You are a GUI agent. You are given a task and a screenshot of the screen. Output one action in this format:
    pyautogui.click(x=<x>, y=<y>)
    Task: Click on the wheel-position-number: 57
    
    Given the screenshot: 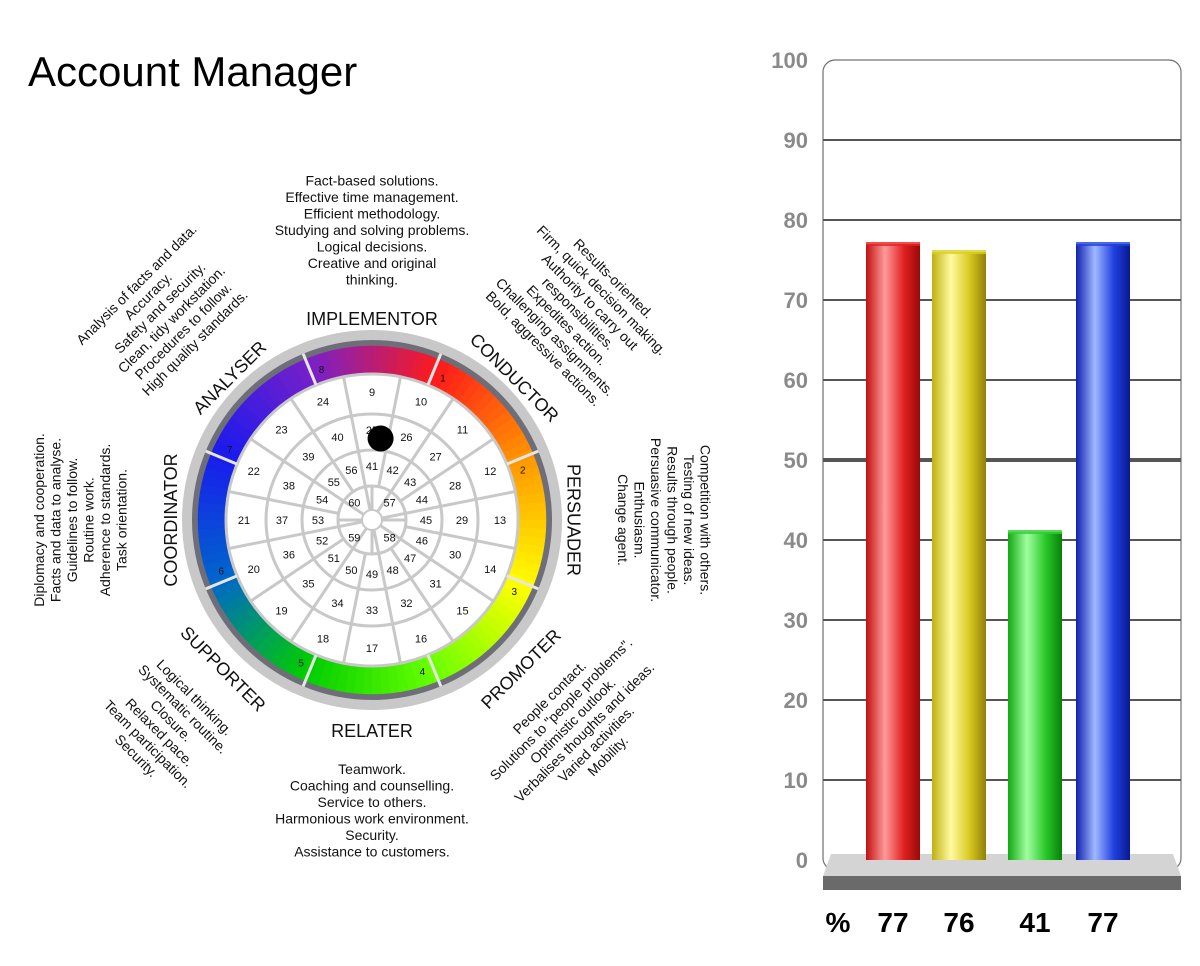 What is the action you would take?
    pyautogui.click(x=390, y=503)
    